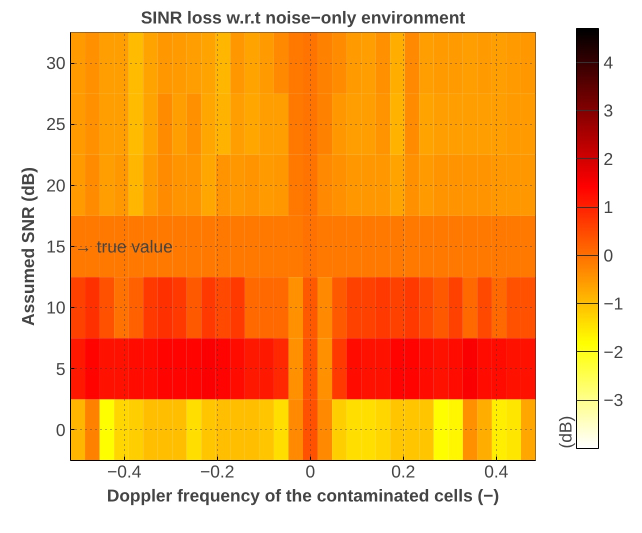  I want to click on y-tick-label: 30, so click(56, 63).